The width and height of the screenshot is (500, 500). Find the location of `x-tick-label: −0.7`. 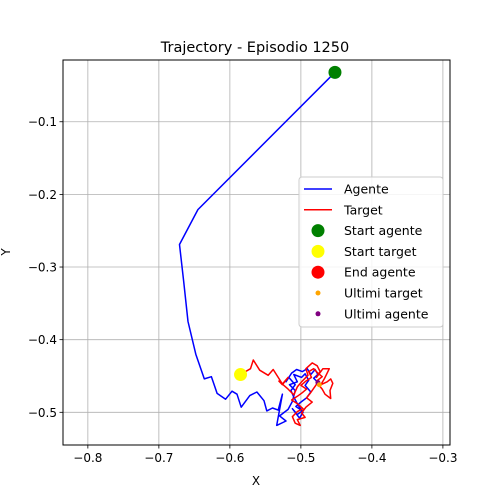

x-tick-label: −0.7 is located at coordinates (158, 458).